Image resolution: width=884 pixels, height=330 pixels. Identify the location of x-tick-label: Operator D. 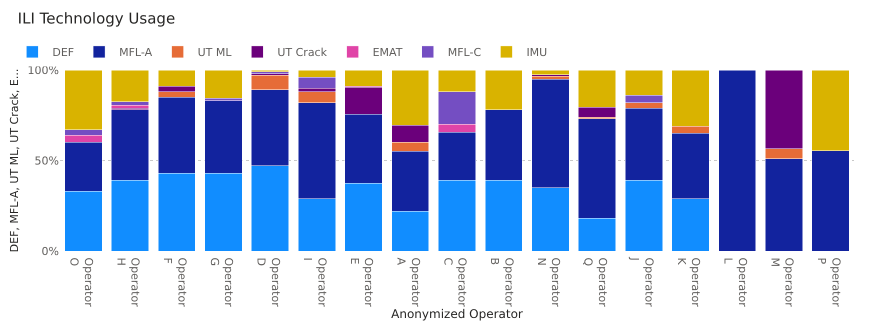
(268, 283).